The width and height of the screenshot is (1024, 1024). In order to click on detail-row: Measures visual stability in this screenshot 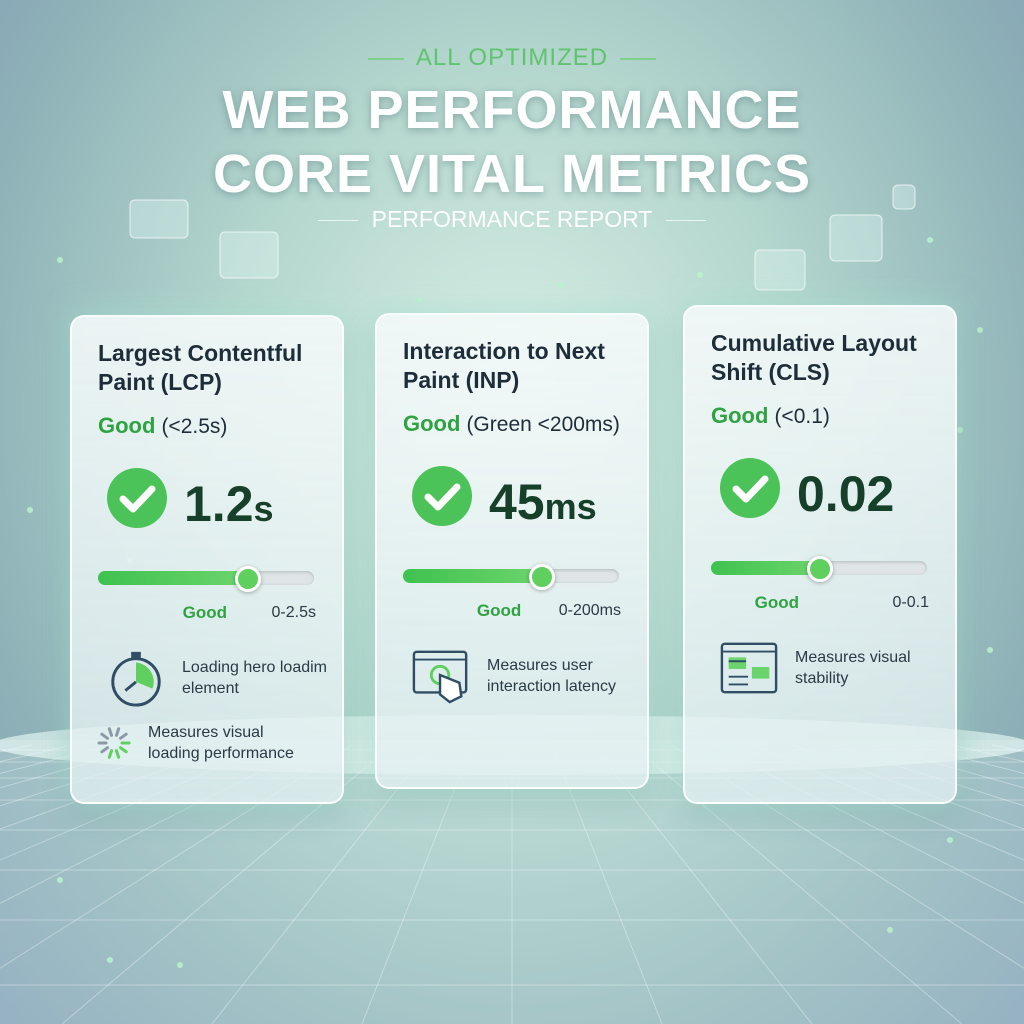, I will do `click(837, 668)`.